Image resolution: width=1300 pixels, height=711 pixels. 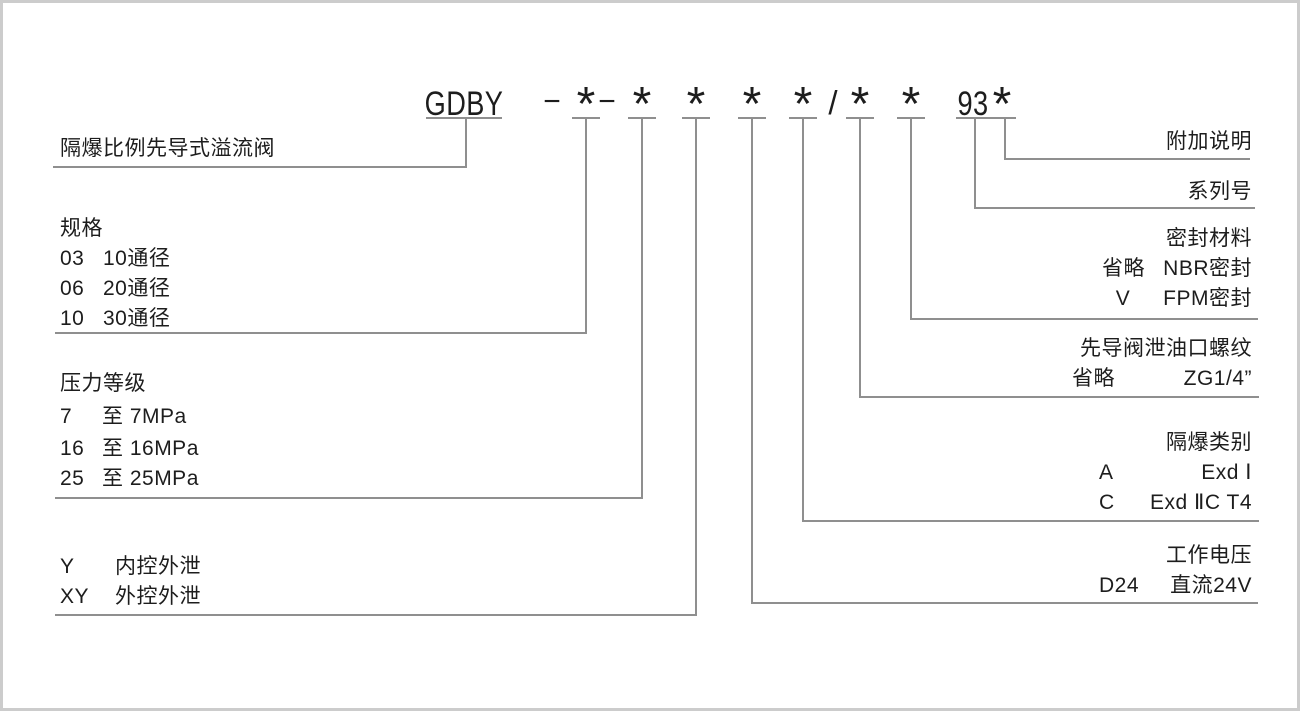 I want to click on connector-control-drain-vertical, so click(x=696, y=366).